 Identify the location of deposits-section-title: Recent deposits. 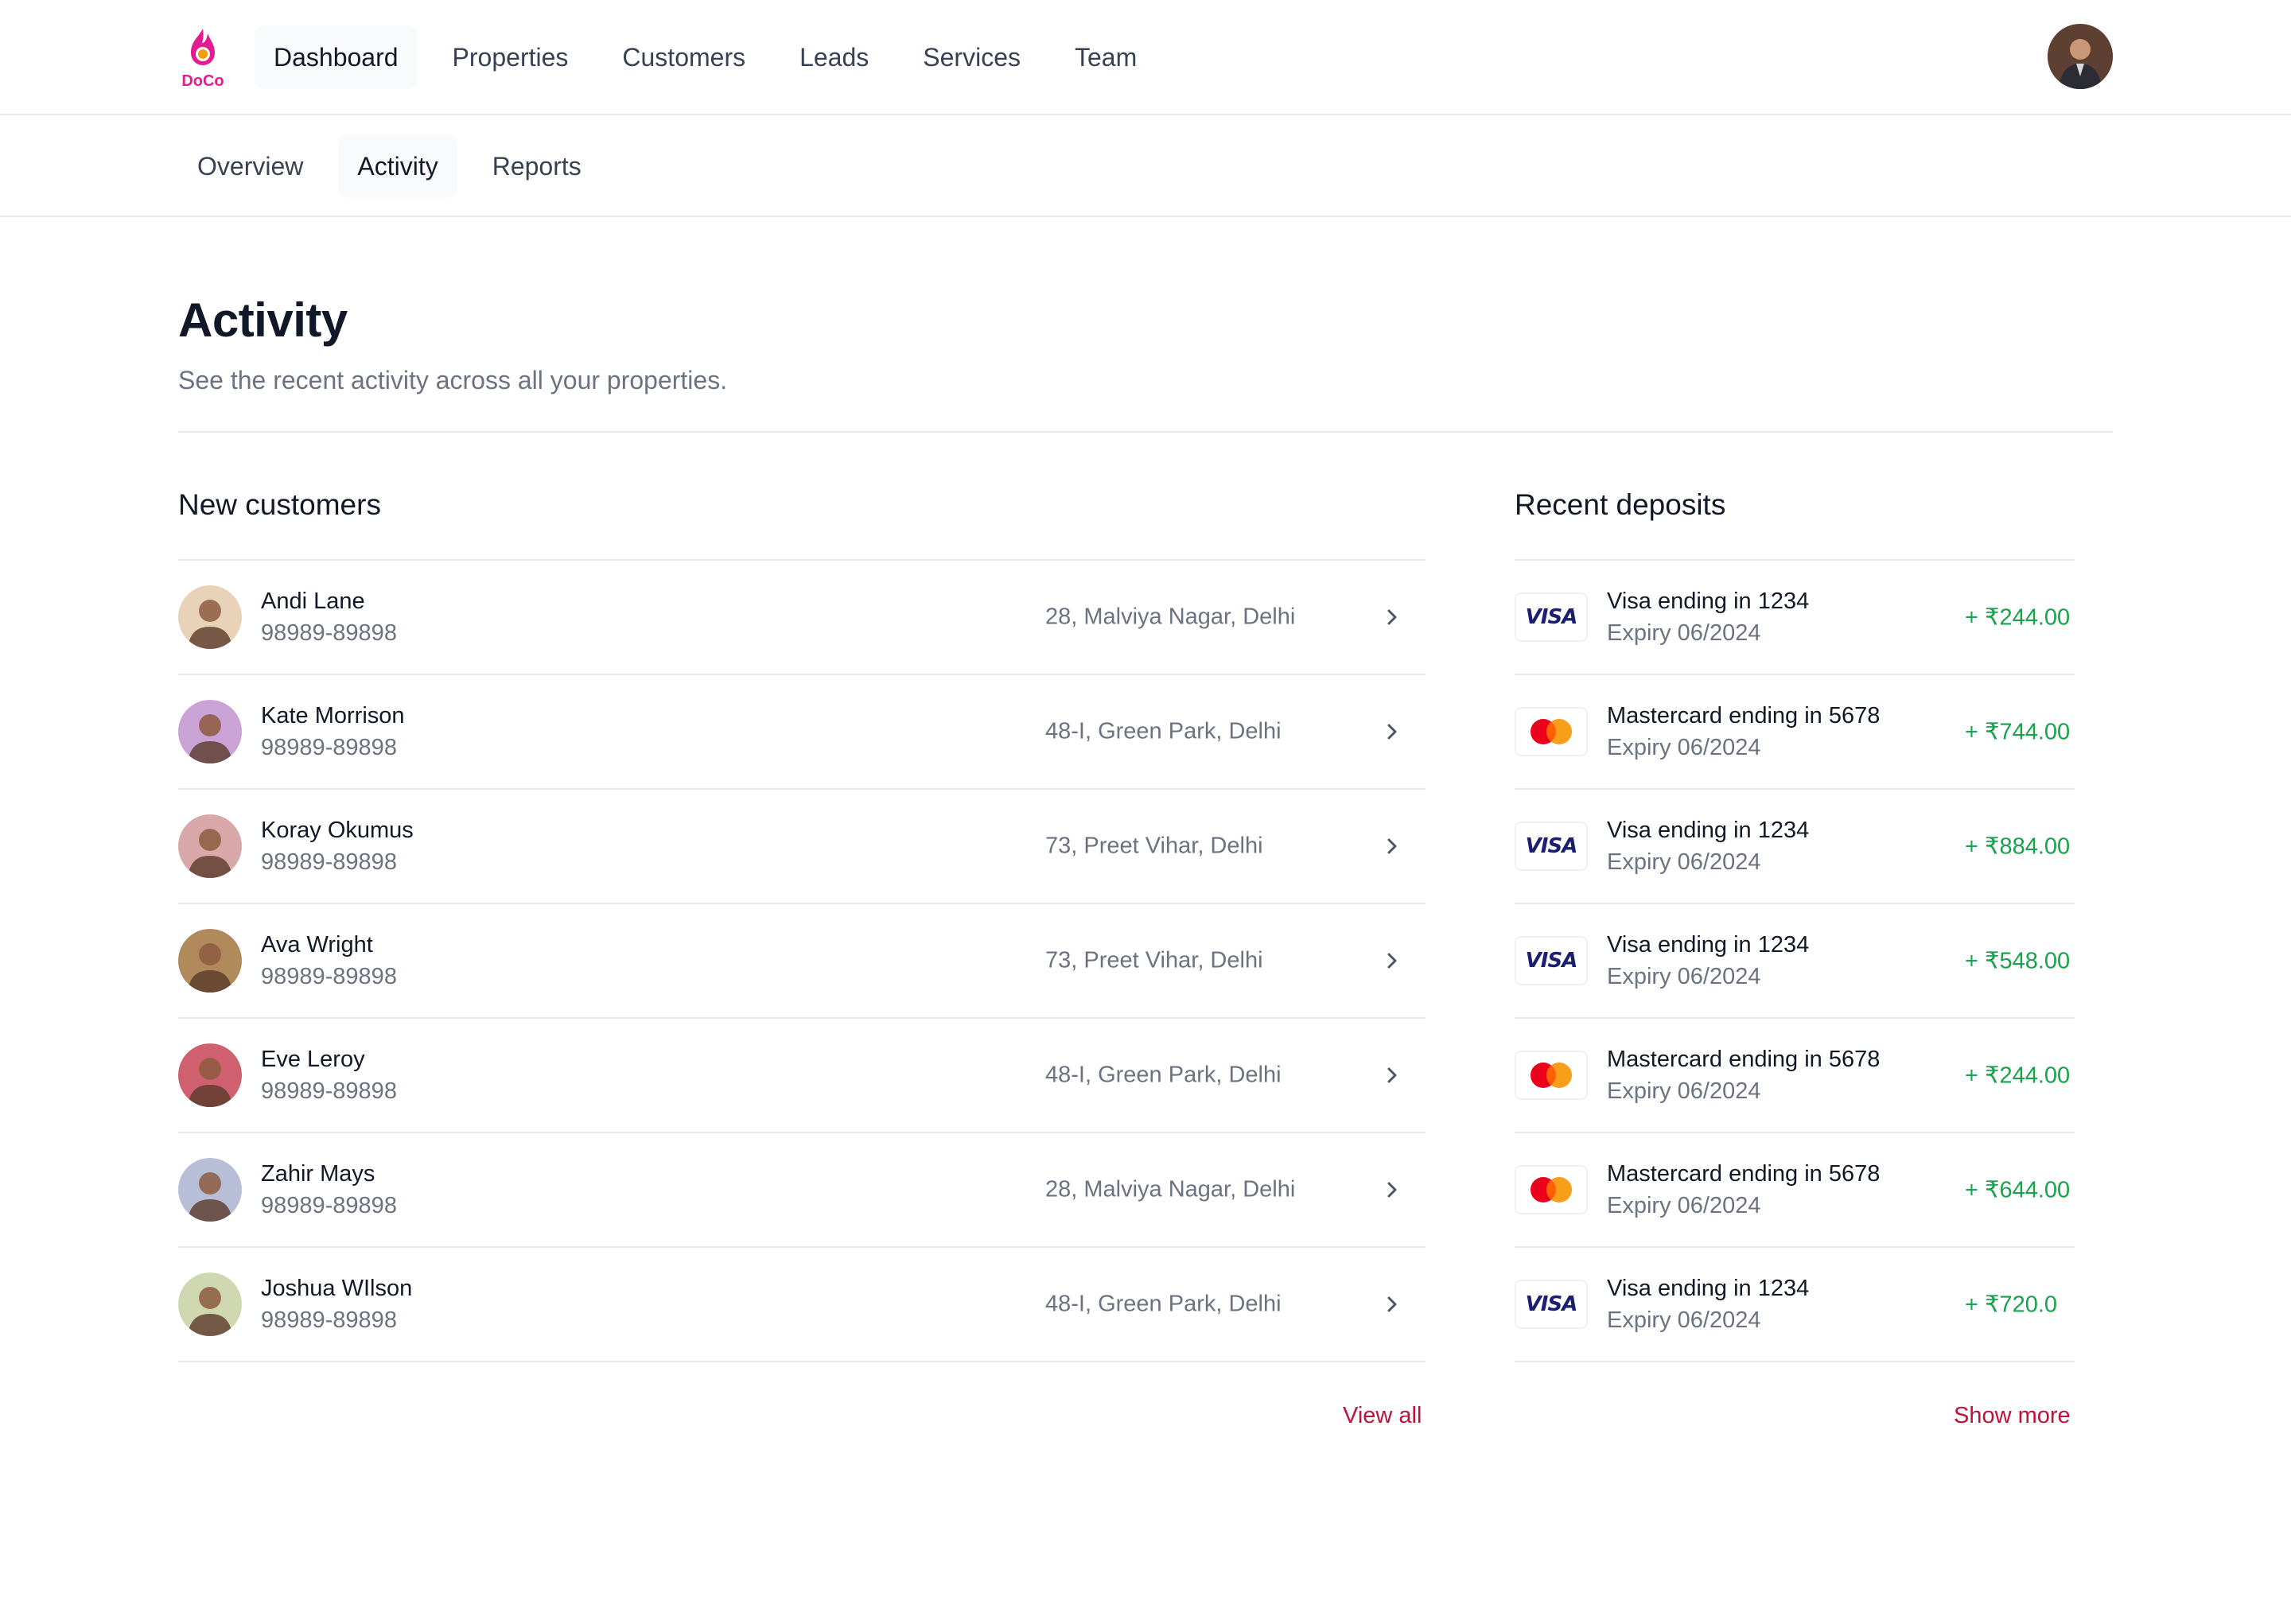
(1621, 504).